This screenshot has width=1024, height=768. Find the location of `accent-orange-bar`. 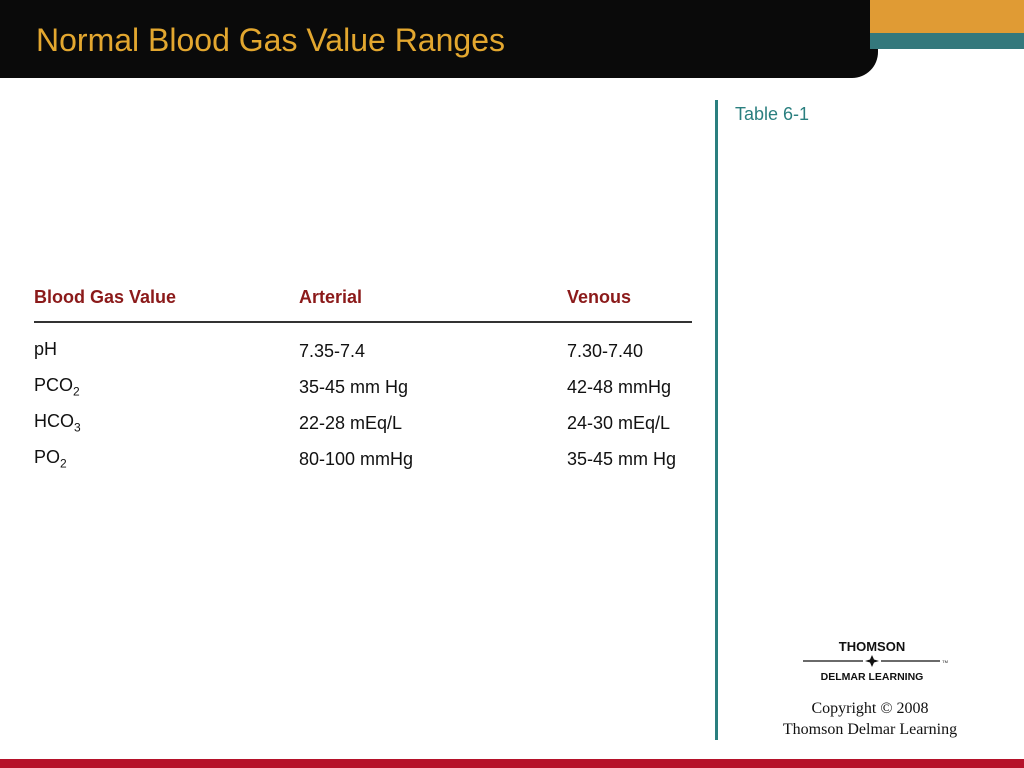

accent-orange-bar is located at coordinates (947, 16).